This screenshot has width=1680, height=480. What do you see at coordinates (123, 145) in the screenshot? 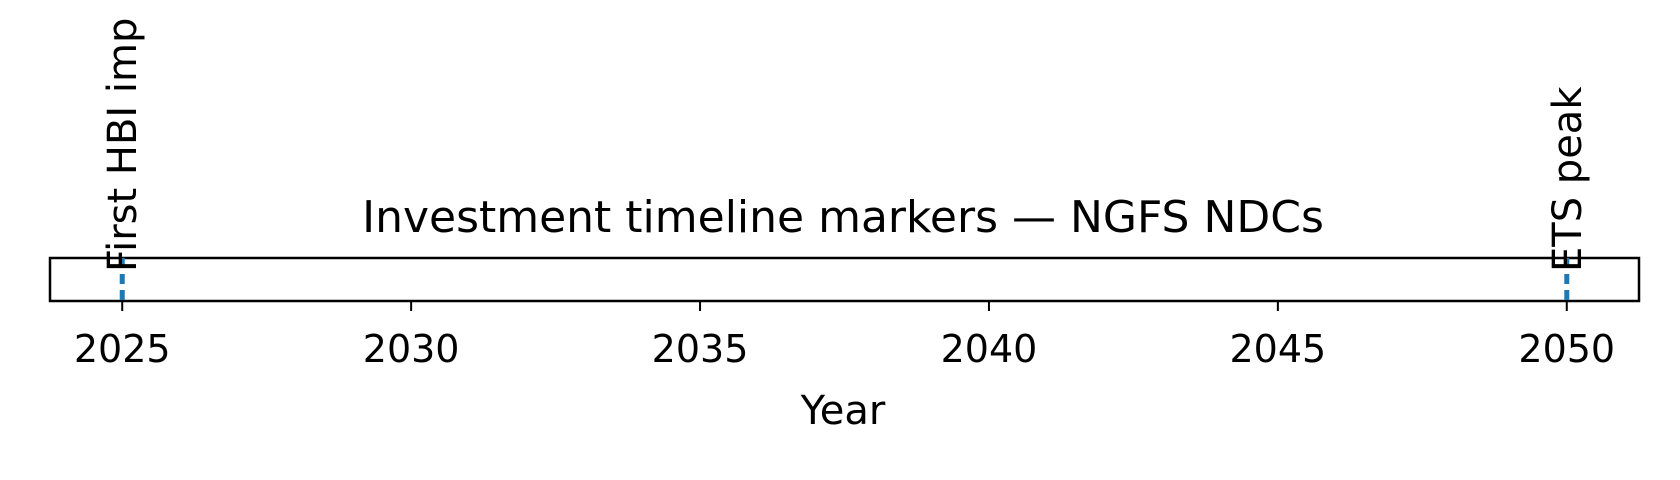
I see `event-marker-label: First HBI imp` at bounding box center [123, 145].